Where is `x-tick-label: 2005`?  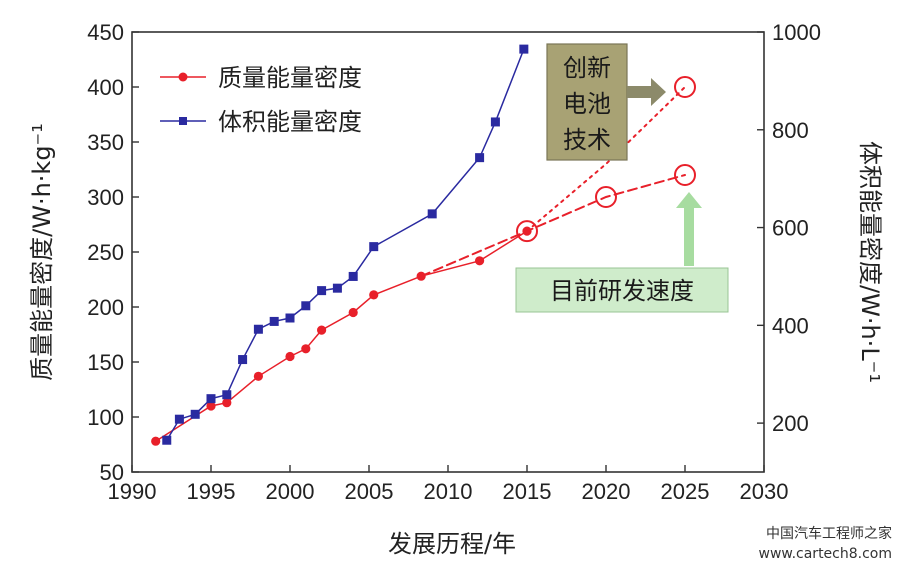
x-tick-label: 2005 is located at coordinates (369, 491).